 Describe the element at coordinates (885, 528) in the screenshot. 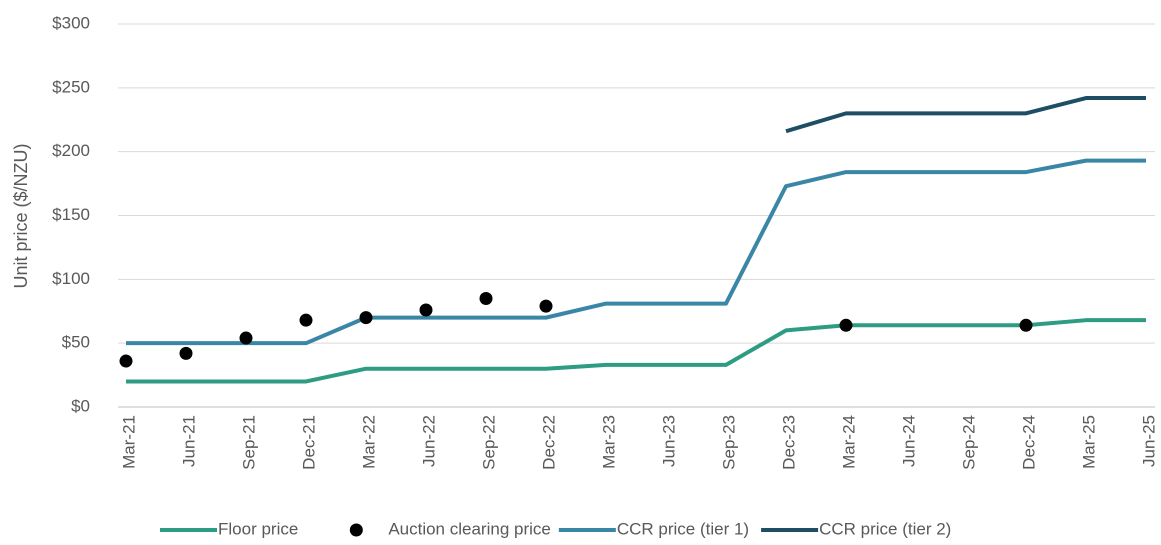

I see `legend-label: CCR price (tier 2)` at that location.